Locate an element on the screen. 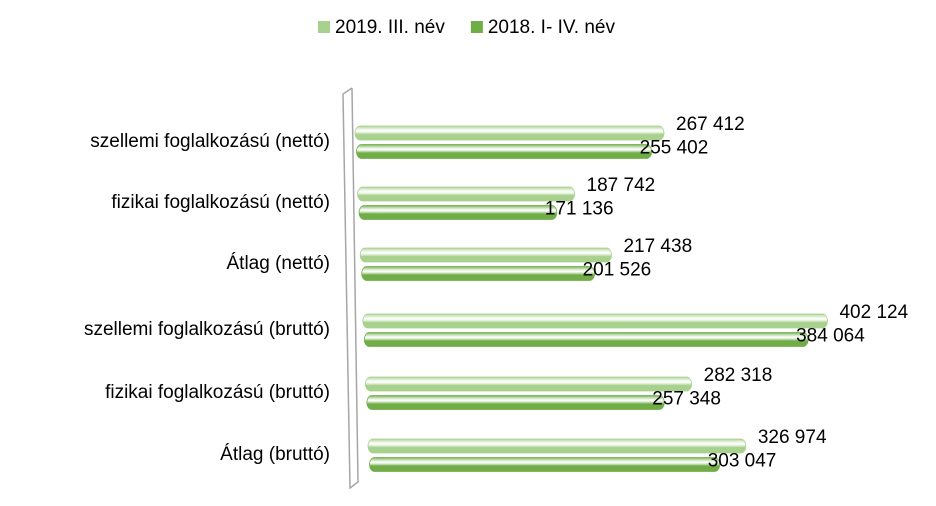  legend-label: 2019. III. név is located at coordinates (390, 27).